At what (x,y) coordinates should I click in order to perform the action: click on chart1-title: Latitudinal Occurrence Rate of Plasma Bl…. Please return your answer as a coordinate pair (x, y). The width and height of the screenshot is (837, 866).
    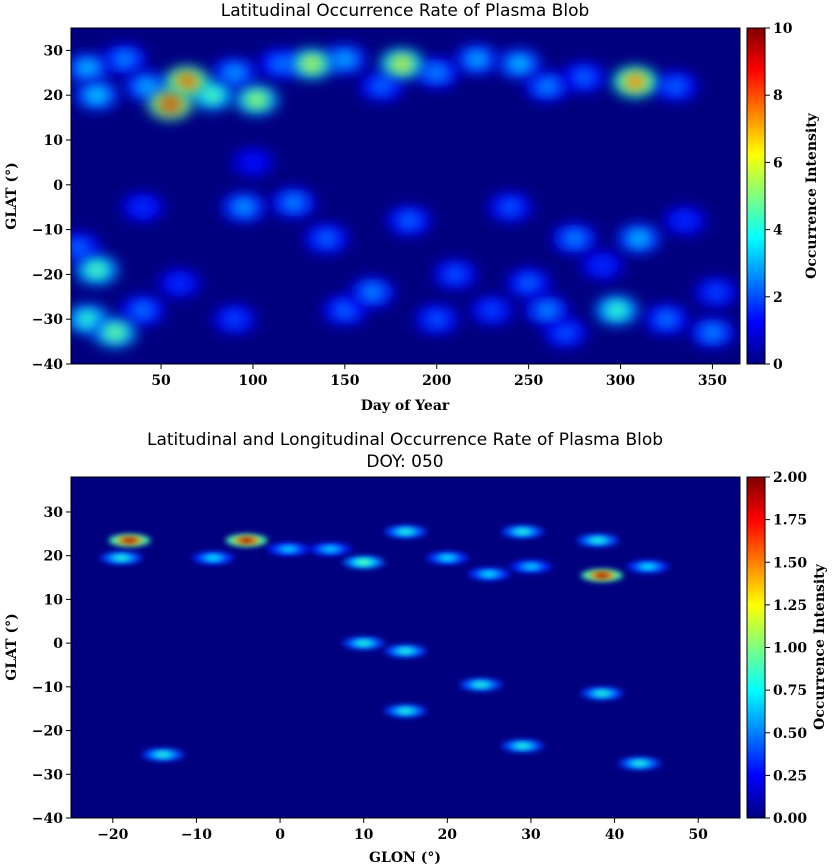
    Looking at the image, I should click on (405, 11).